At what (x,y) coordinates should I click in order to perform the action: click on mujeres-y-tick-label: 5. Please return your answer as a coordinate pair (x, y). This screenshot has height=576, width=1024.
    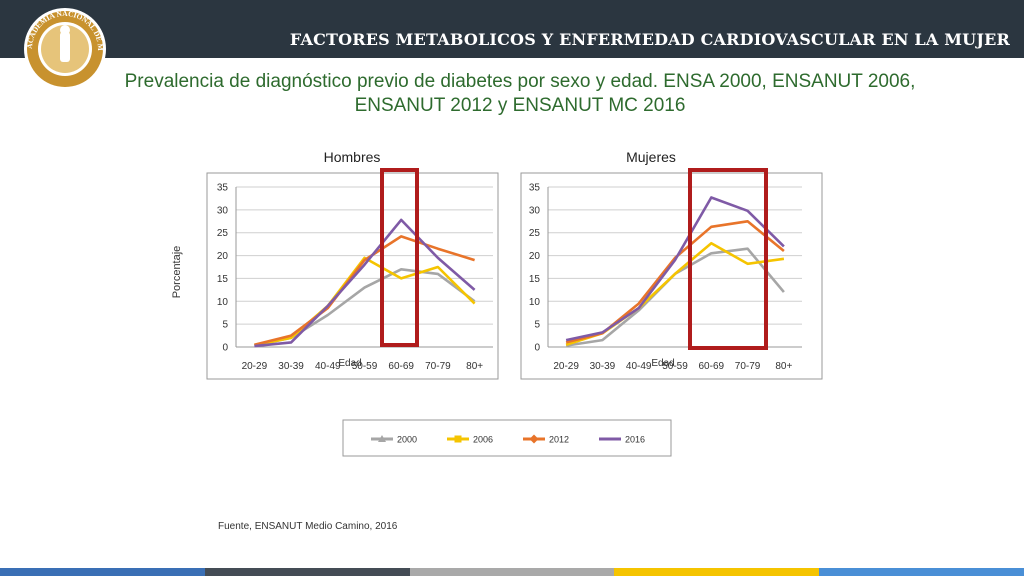
    Looking at the image, I should click on (537, 325).